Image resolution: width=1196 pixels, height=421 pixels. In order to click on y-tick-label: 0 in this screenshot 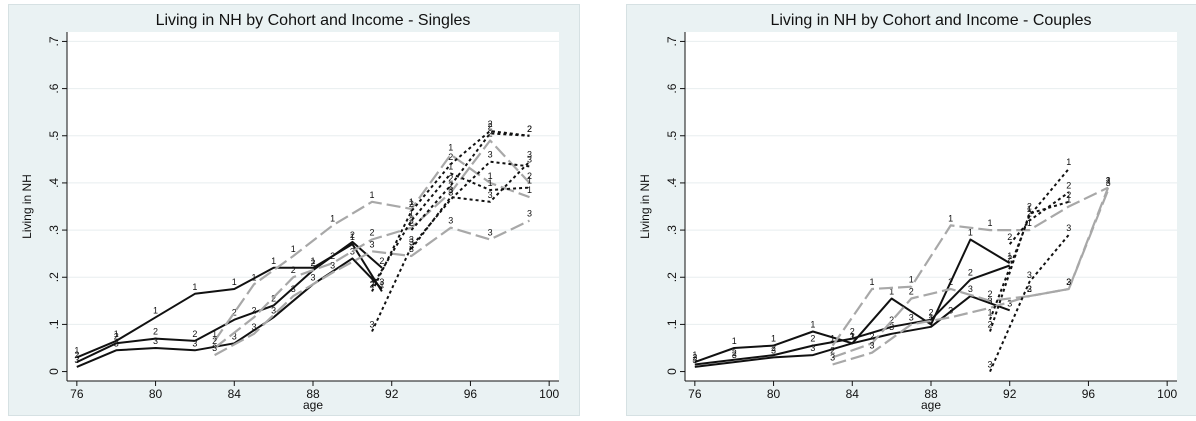, I will do `click(672, 371)`.